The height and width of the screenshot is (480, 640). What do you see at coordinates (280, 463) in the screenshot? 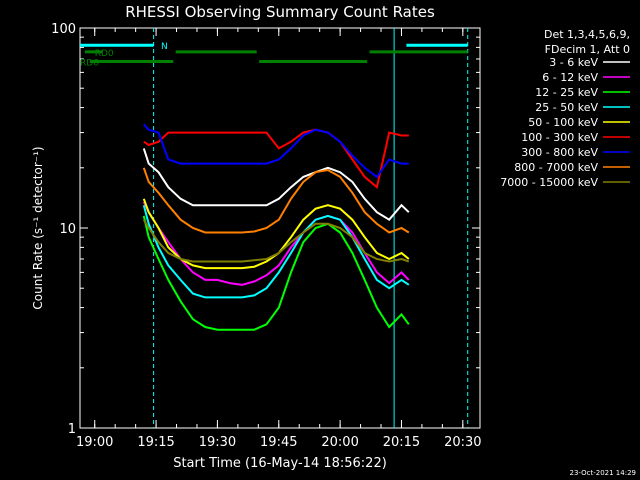
I see `x-axis-label: Start Time (16-May-14 18:56:22)` at bounding box center [280, 463].